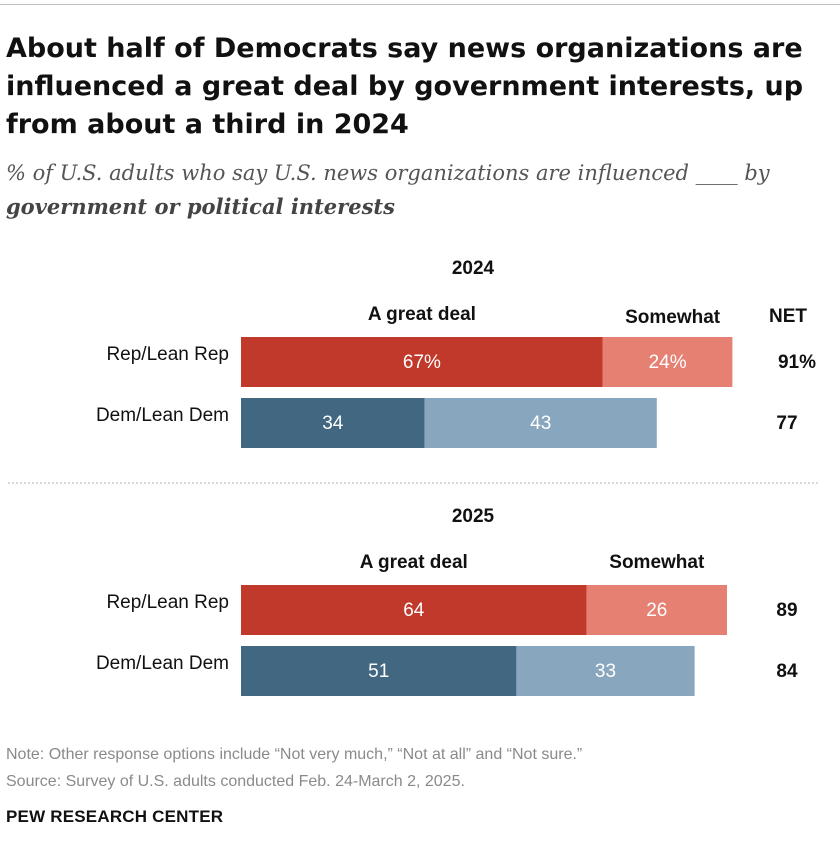 This screenshot has width=840, height=868. I want to click on bar-somewhat-value: 43, so click(540, 423).